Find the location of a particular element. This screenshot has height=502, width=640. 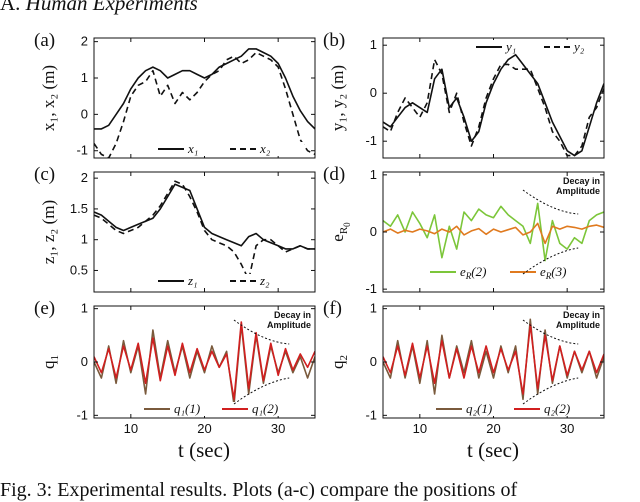

panel-label: (c) is located at coordinates (44, 174).